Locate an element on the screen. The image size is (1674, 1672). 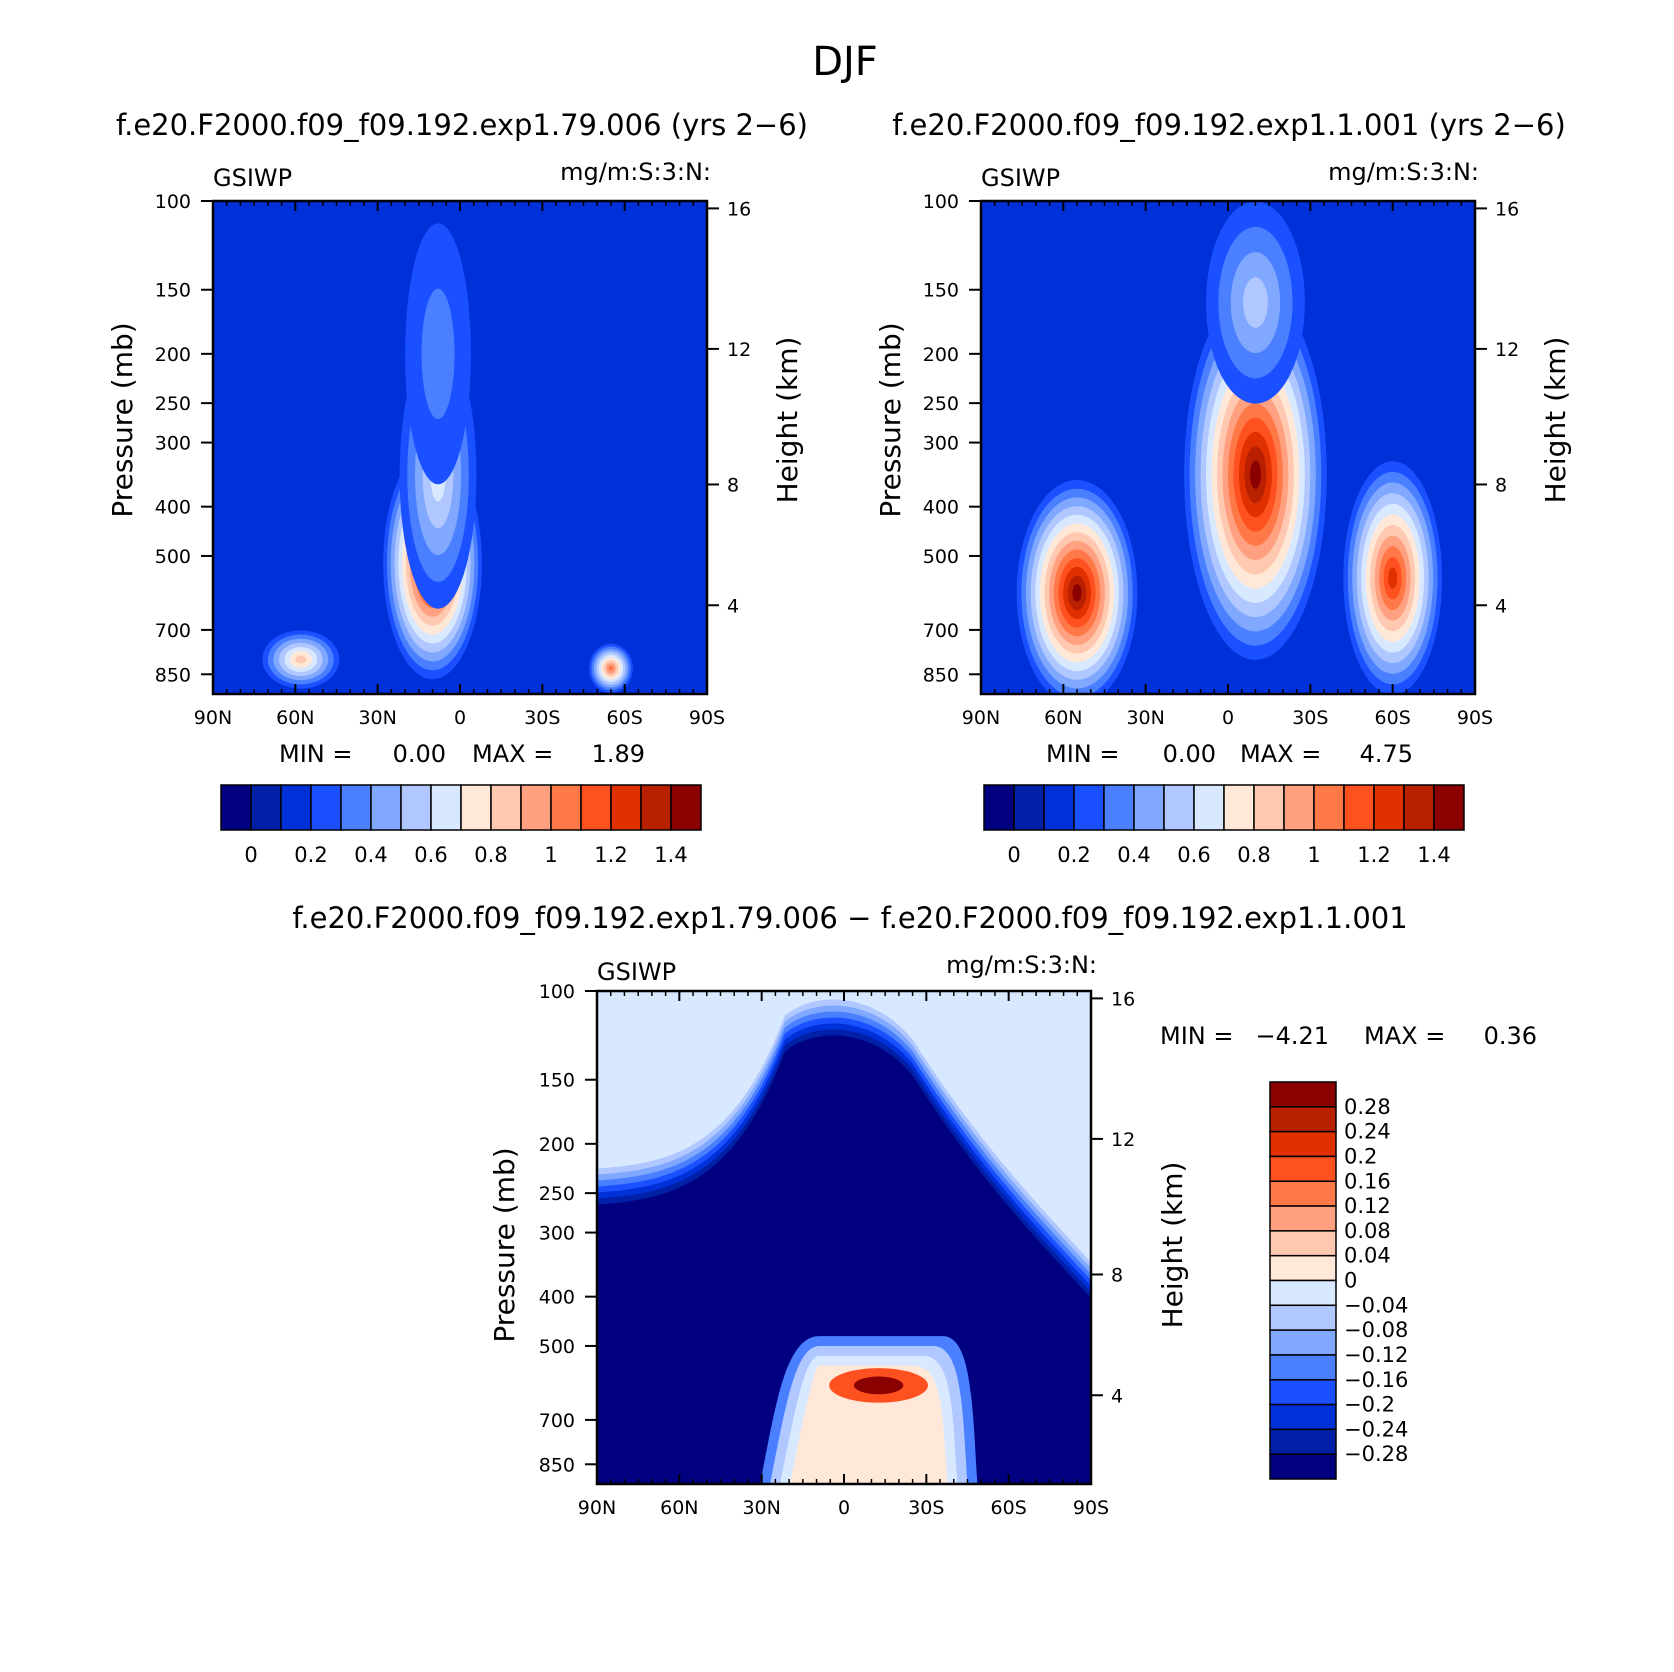
panel2-xtick-label: 30S is located at coordinates (1310, 718).